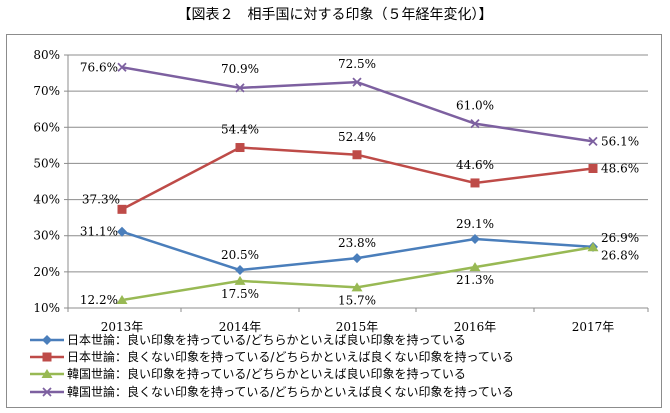 The height and width of the screenshot is (413, 670). I want to click on x-tick-label: 2017年, so click(593, 327).